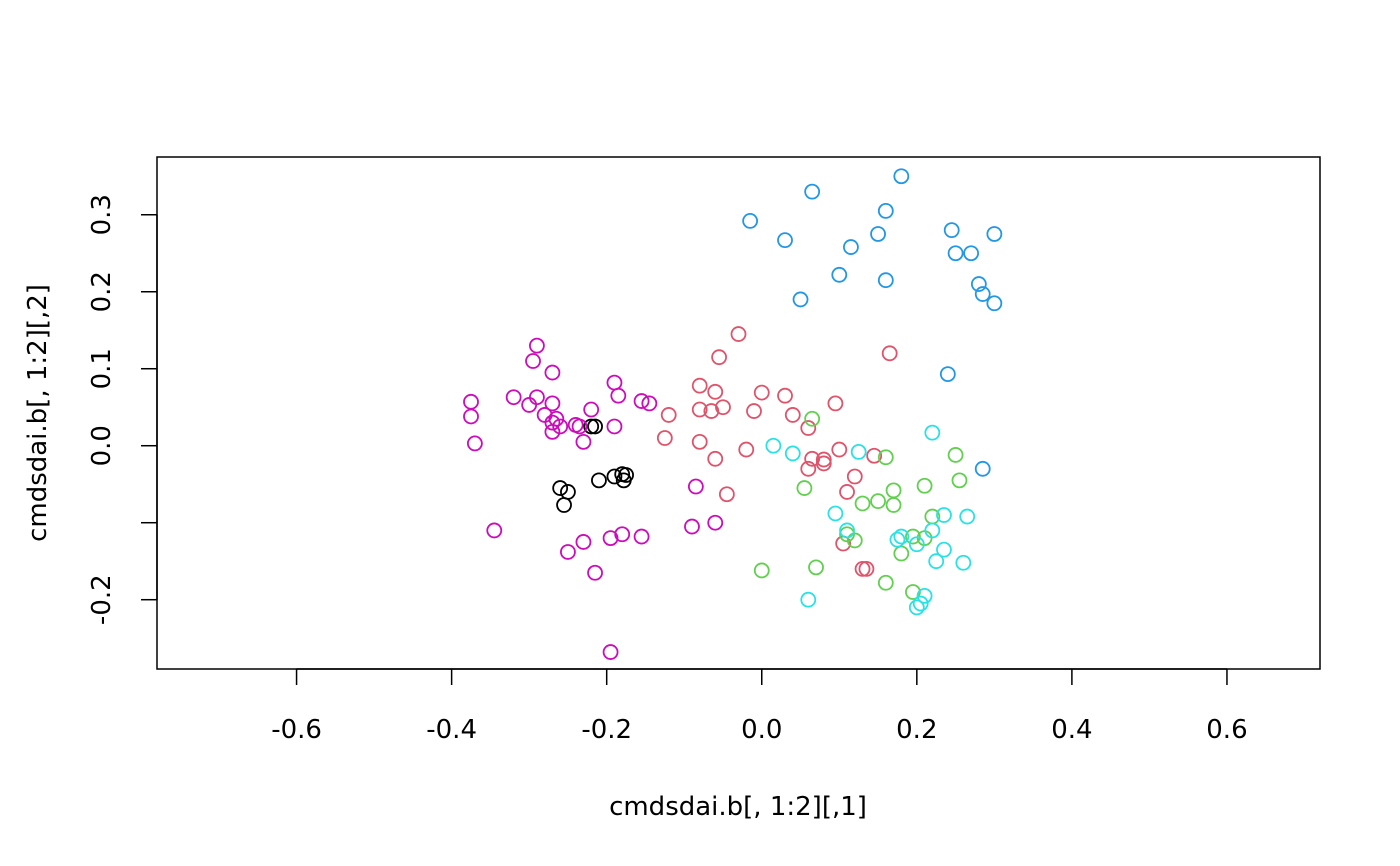 The image size is (1400, 866). I want to click on y-tick-label: 0.2, so click(102, 291).